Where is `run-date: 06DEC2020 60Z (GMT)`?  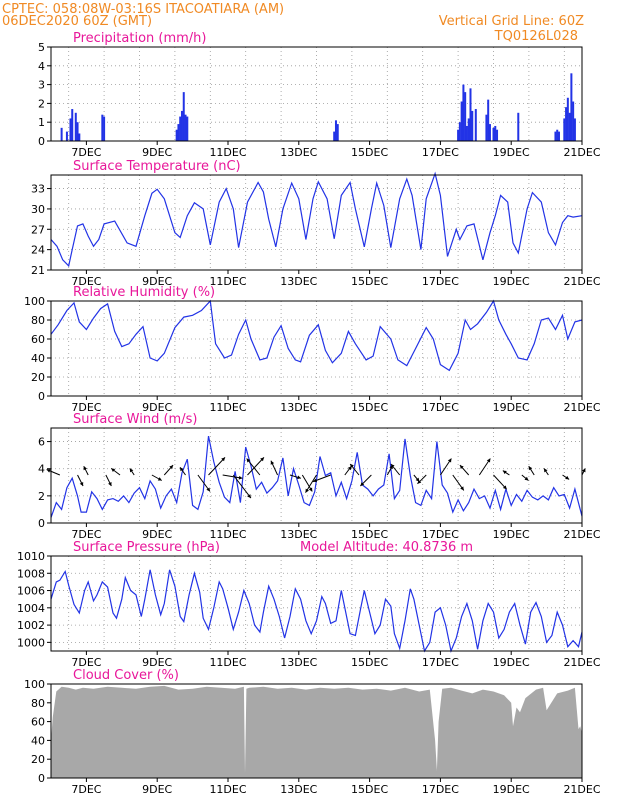
run-date: 06DEC2020 60Z (GMT) is located at coordinates (77, 21).